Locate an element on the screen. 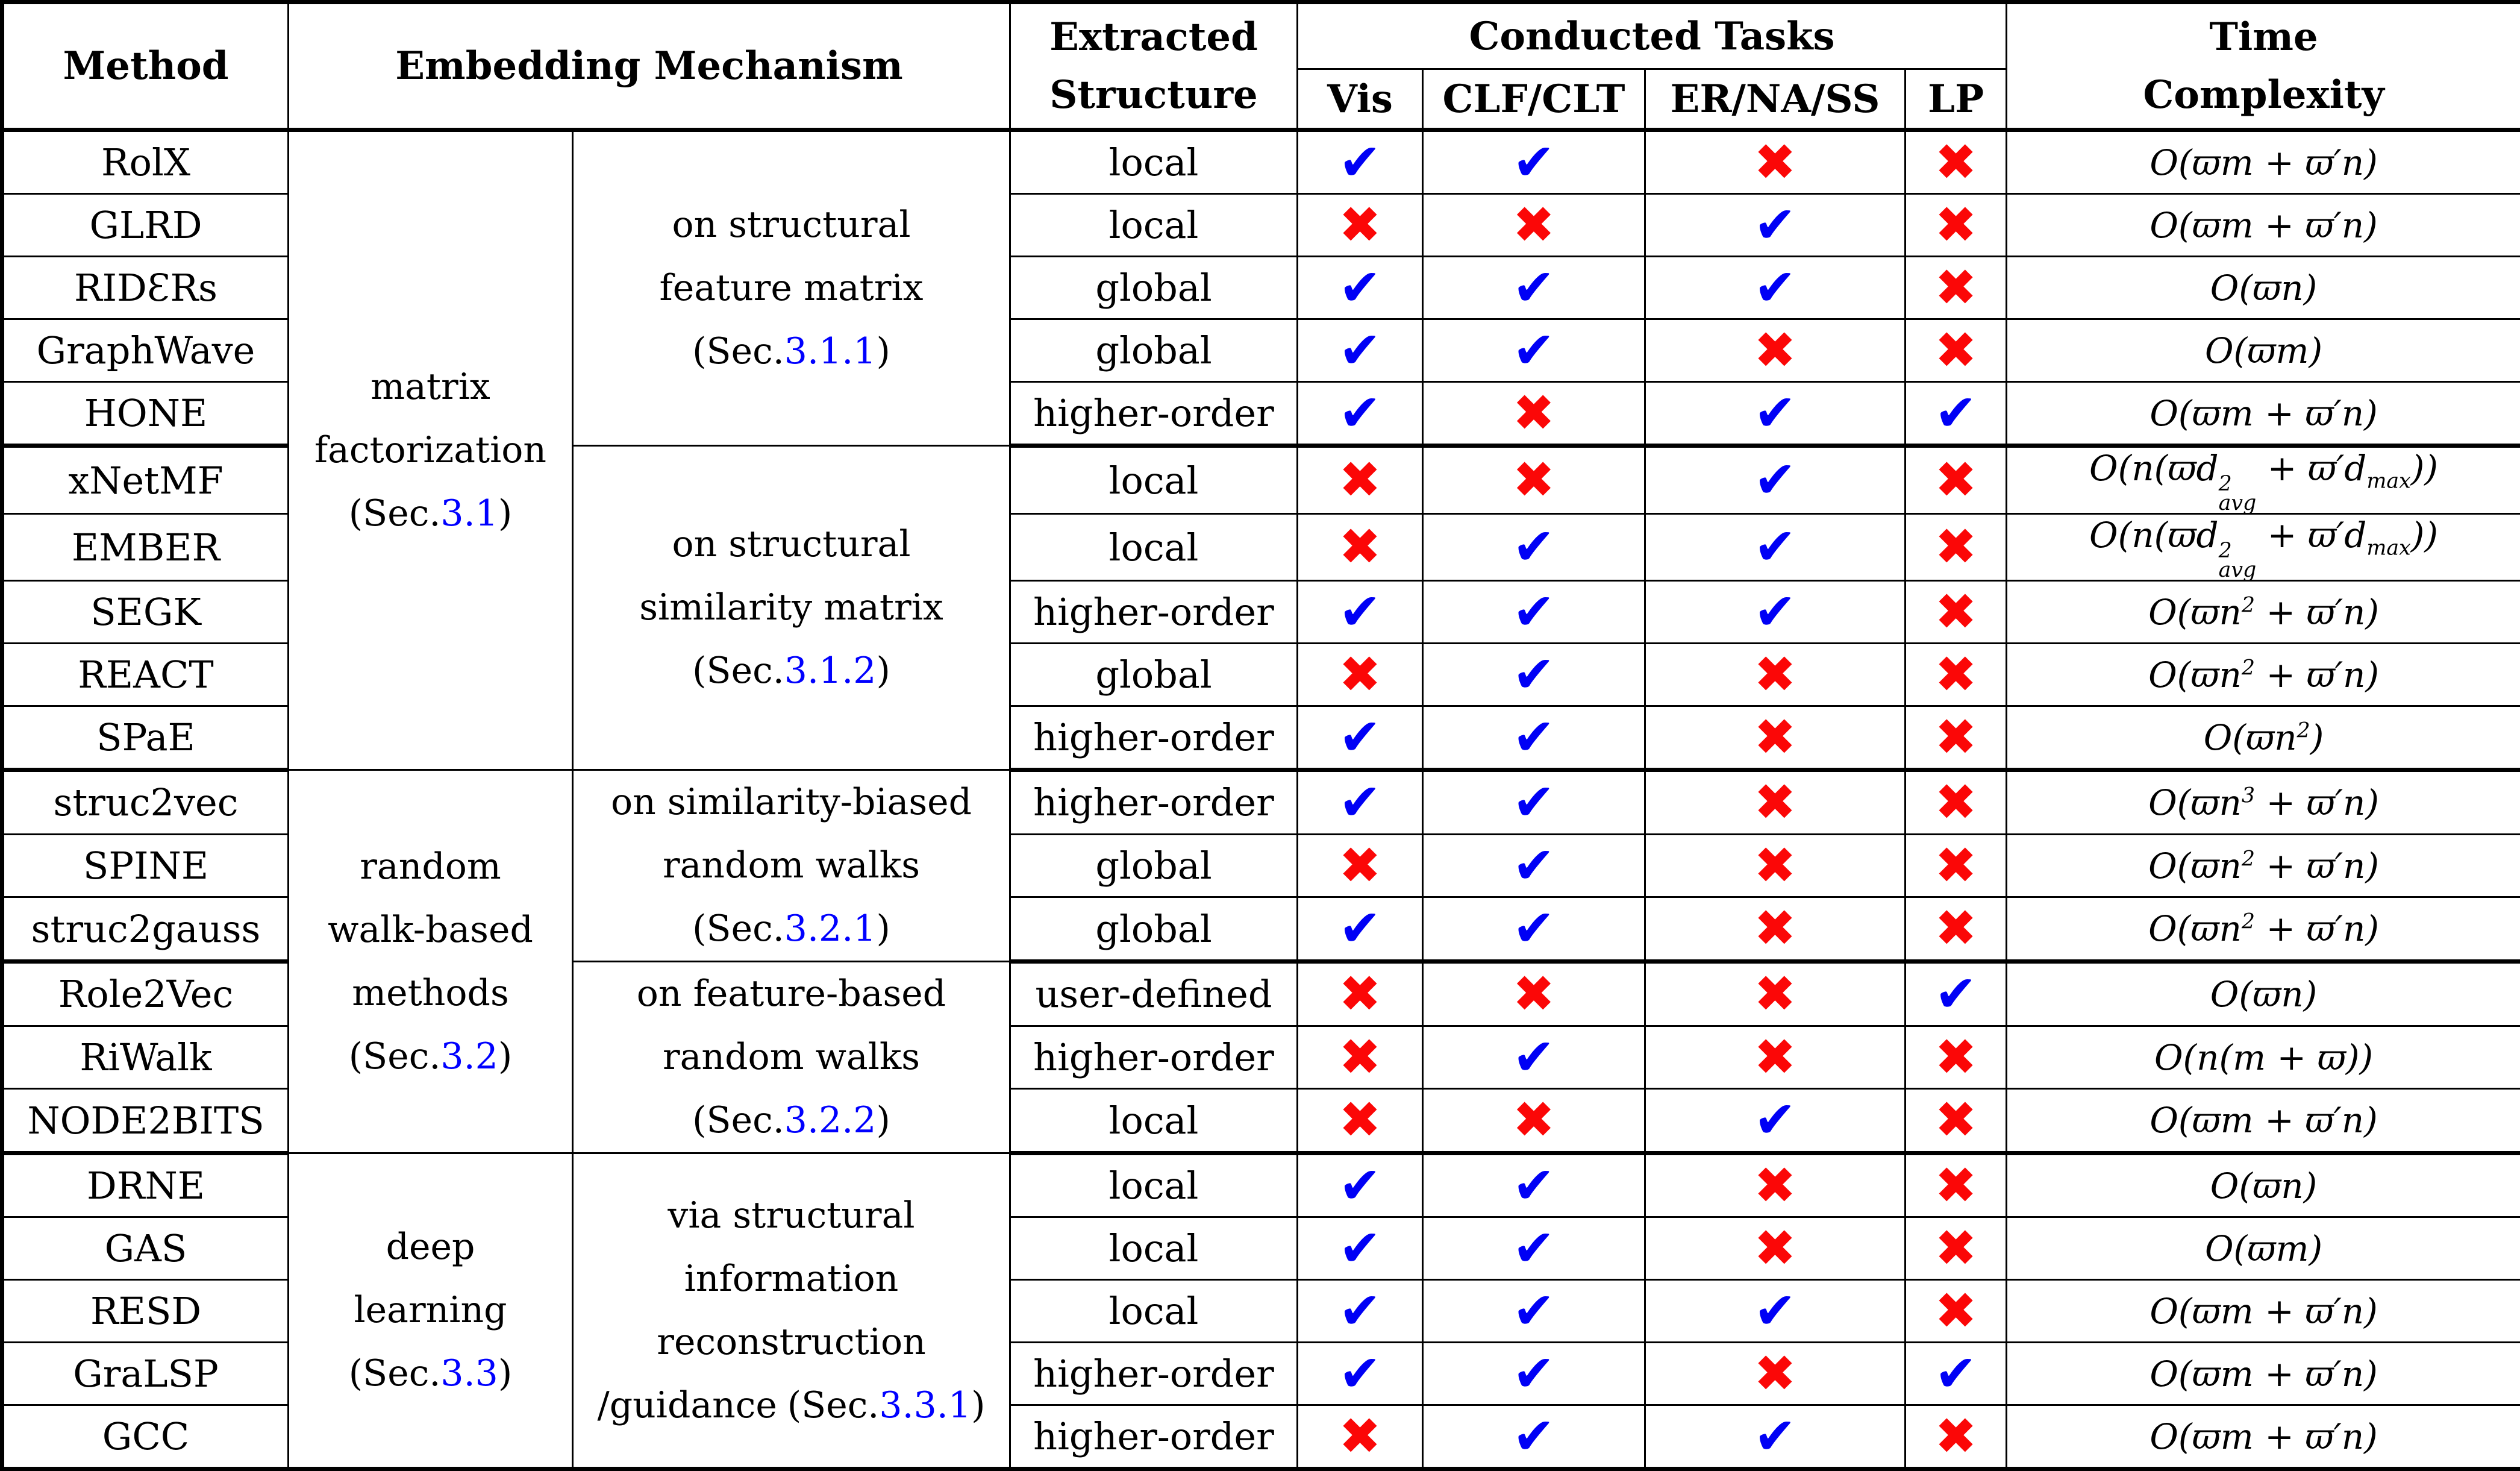  subgroup-label-line: on similarity-biased is located at coordinates (791, 802).